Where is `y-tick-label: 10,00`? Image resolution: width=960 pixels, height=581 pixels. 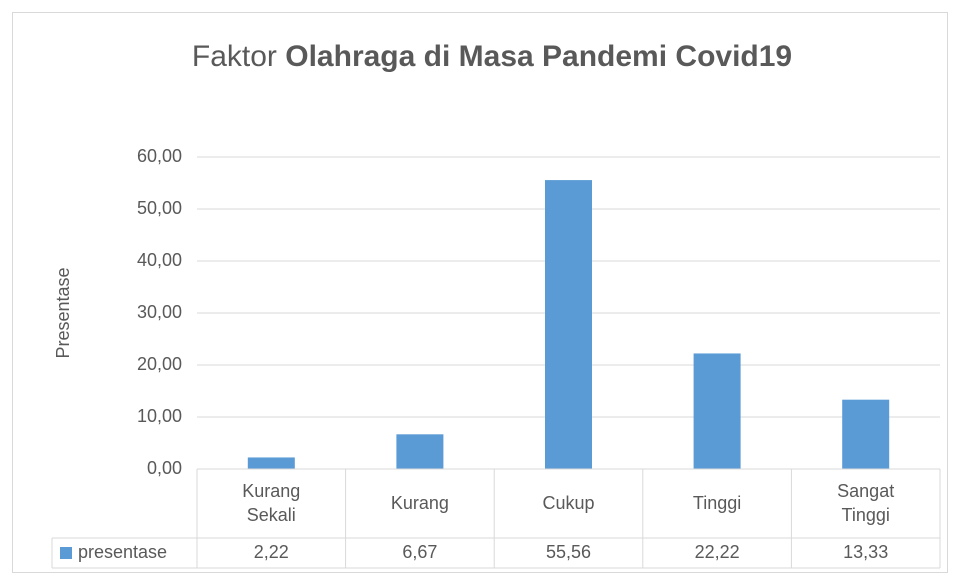 y-tick-label: 10,00 is located at coordinates (159, 416).